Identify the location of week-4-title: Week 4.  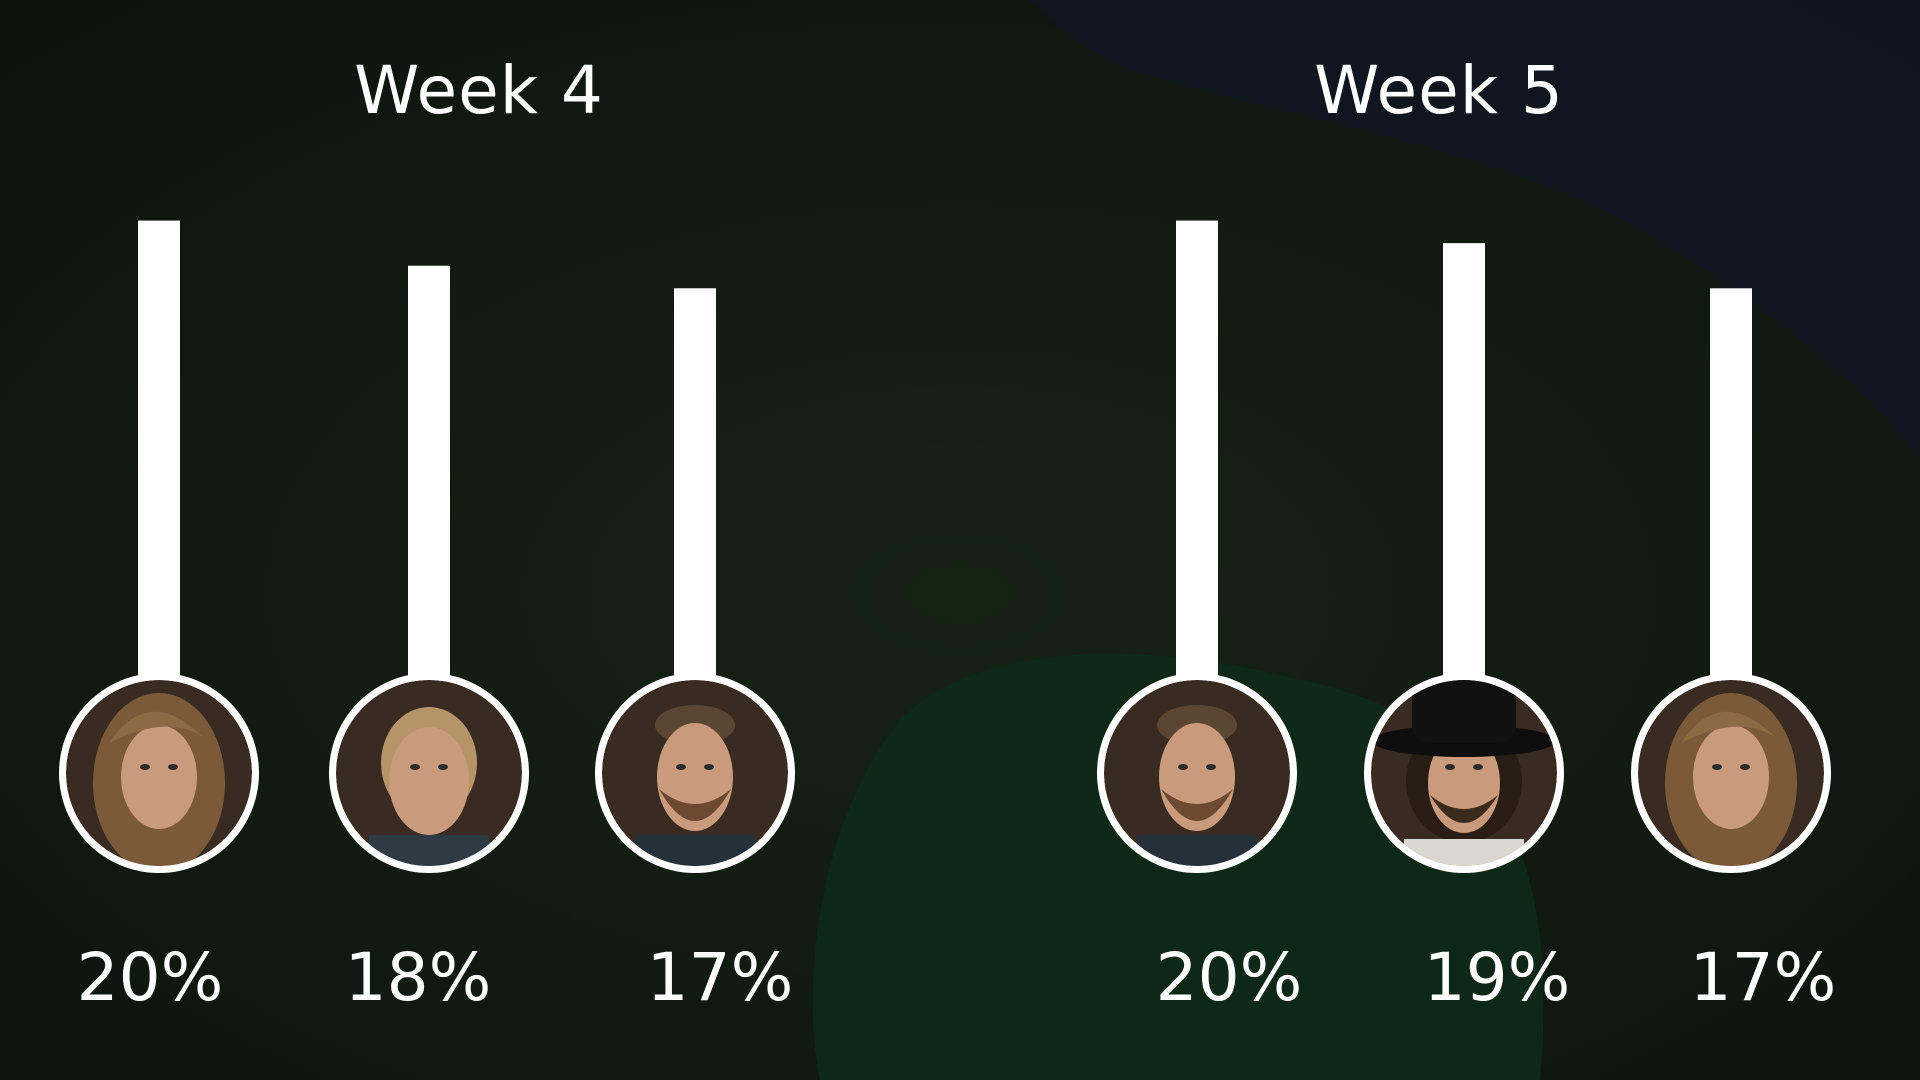
(479, 90).